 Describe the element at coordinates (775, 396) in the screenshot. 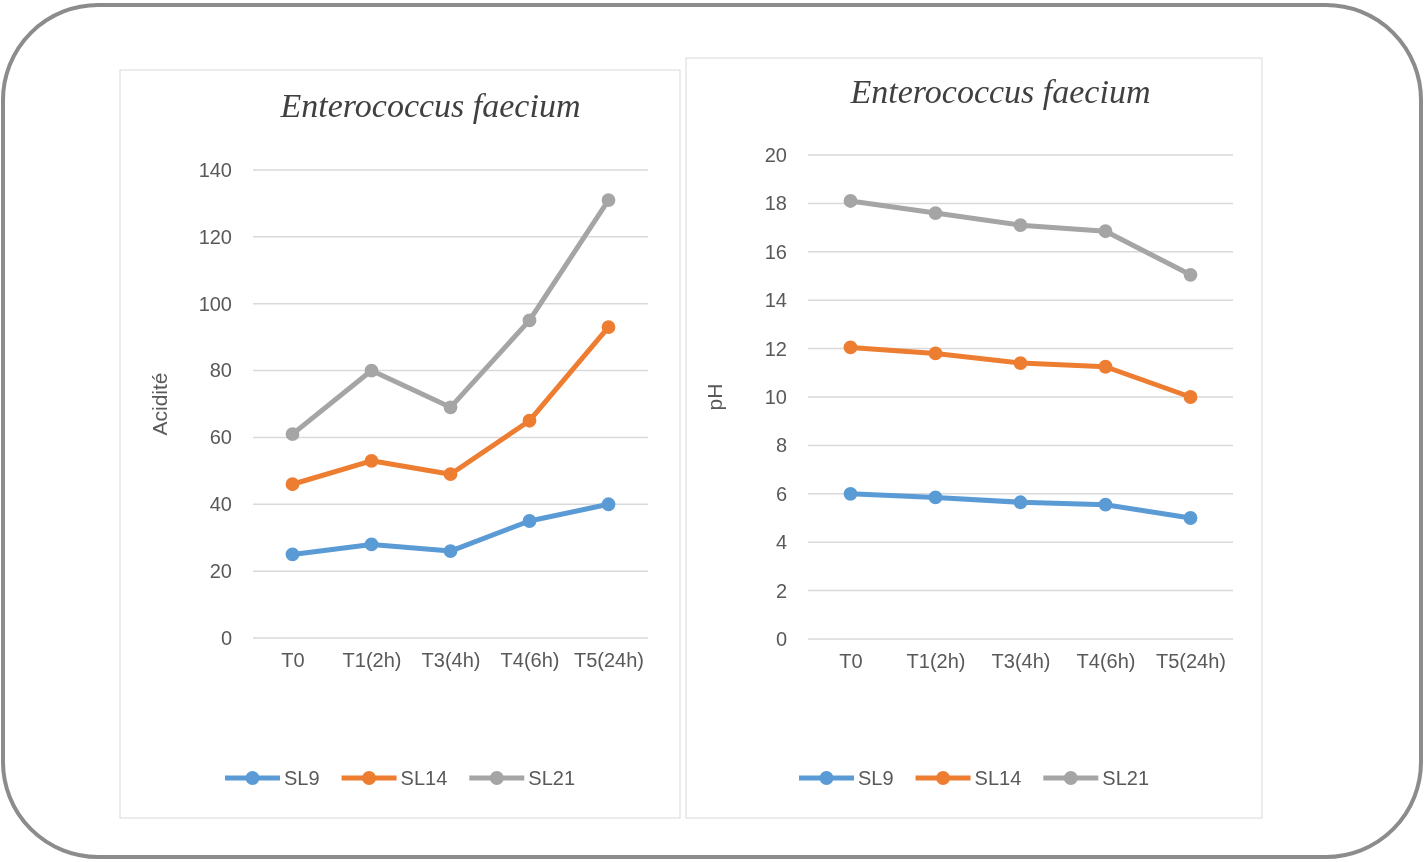

I see `y-tick-label: 10` at that location.